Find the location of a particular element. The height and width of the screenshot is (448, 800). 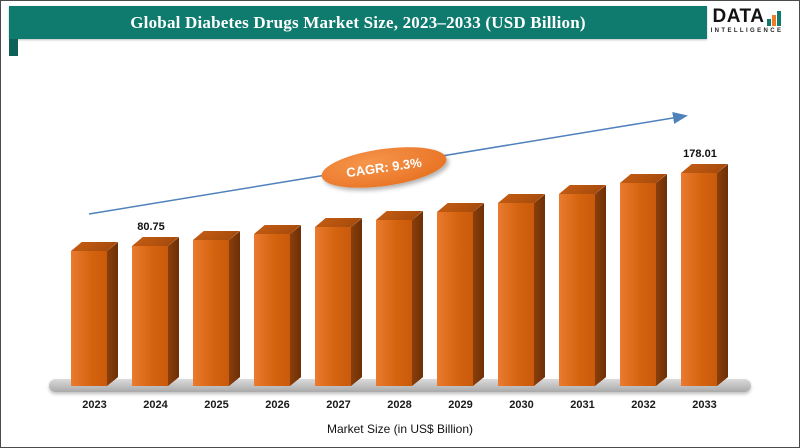

bar-2033: 178.01 is located at coordinates (704, 267).